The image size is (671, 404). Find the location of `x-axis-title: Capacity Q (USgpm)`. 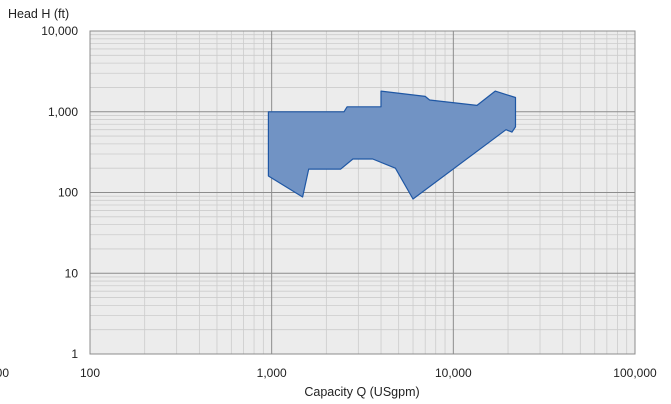

x-axis-title: Capacity Q (USgpm) is located at coordinates (361, 392).